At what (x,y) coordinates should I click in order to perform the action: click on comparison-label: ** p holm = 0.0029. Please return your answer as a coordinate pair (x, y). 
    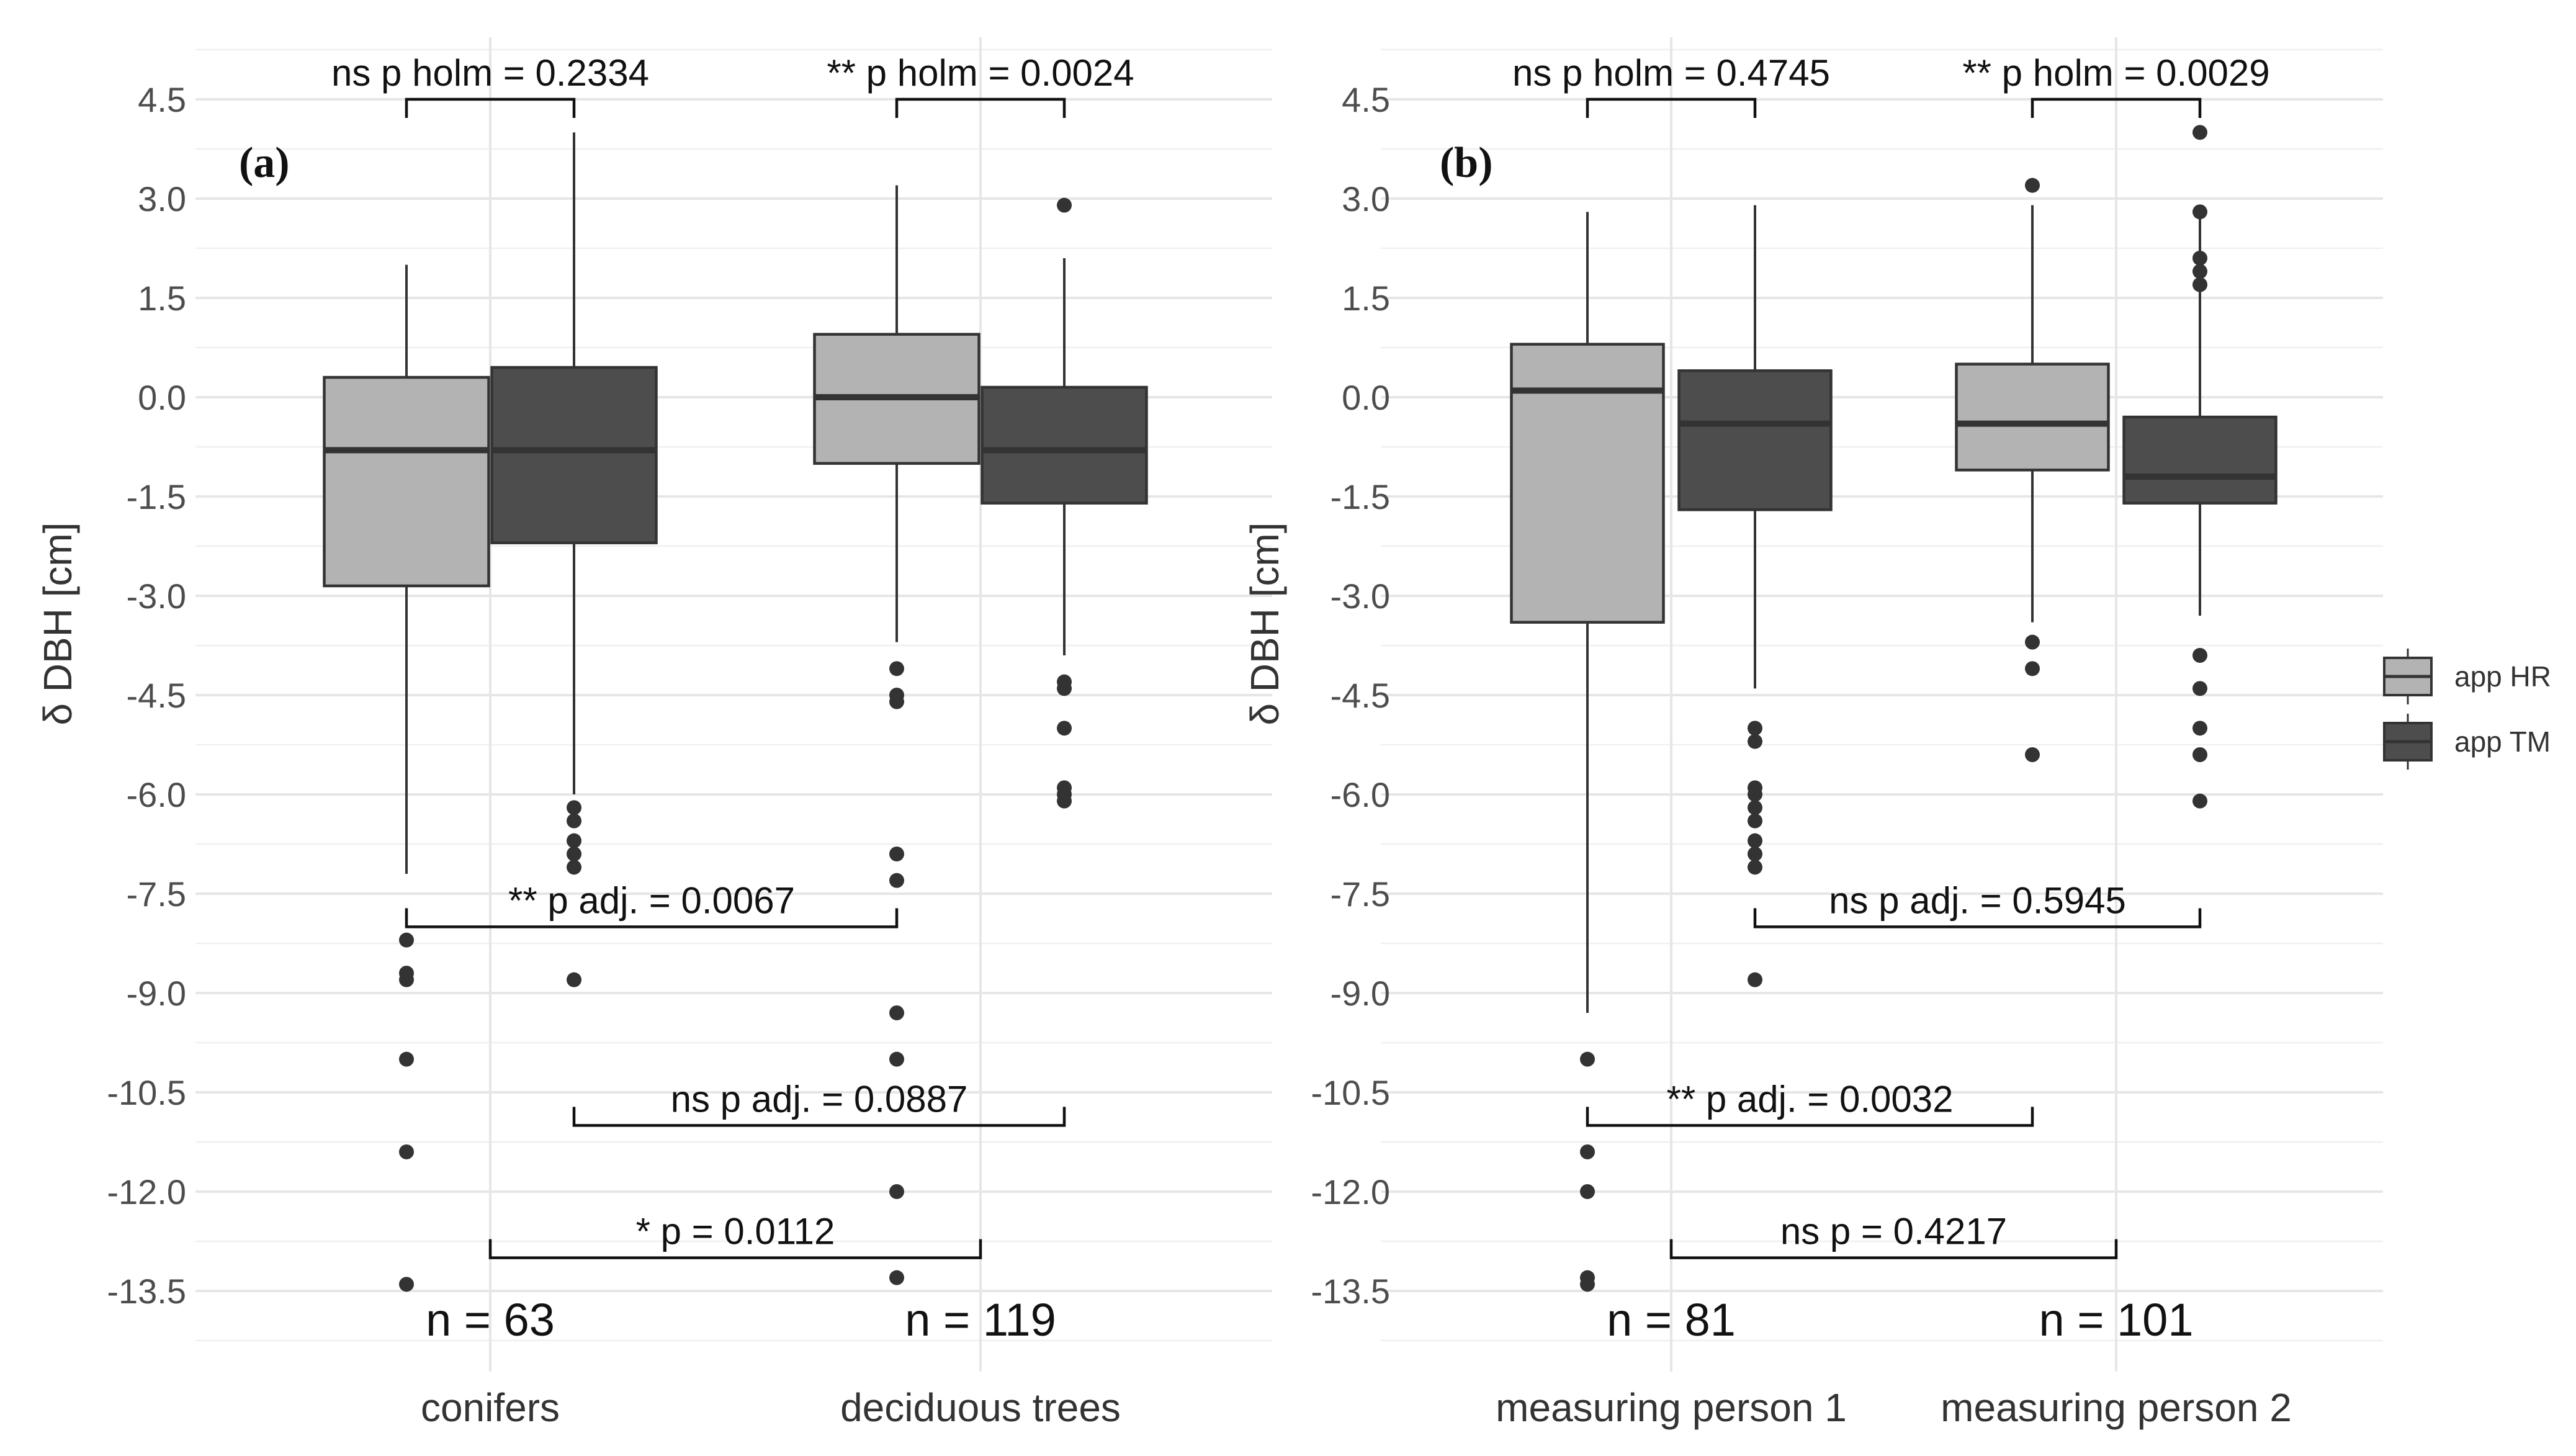
    Looking at the image, I should click on (2115, 73).